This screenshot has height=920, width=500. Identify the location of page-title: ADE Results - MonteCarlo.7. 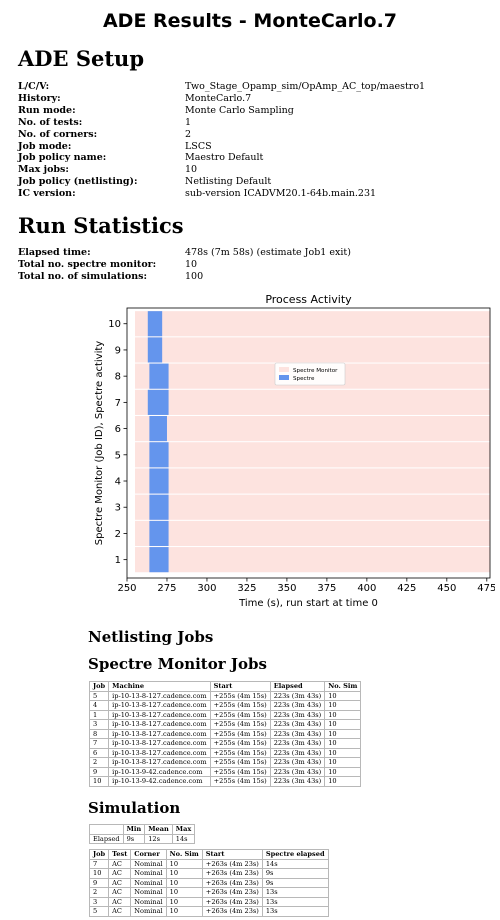
(250, 21).